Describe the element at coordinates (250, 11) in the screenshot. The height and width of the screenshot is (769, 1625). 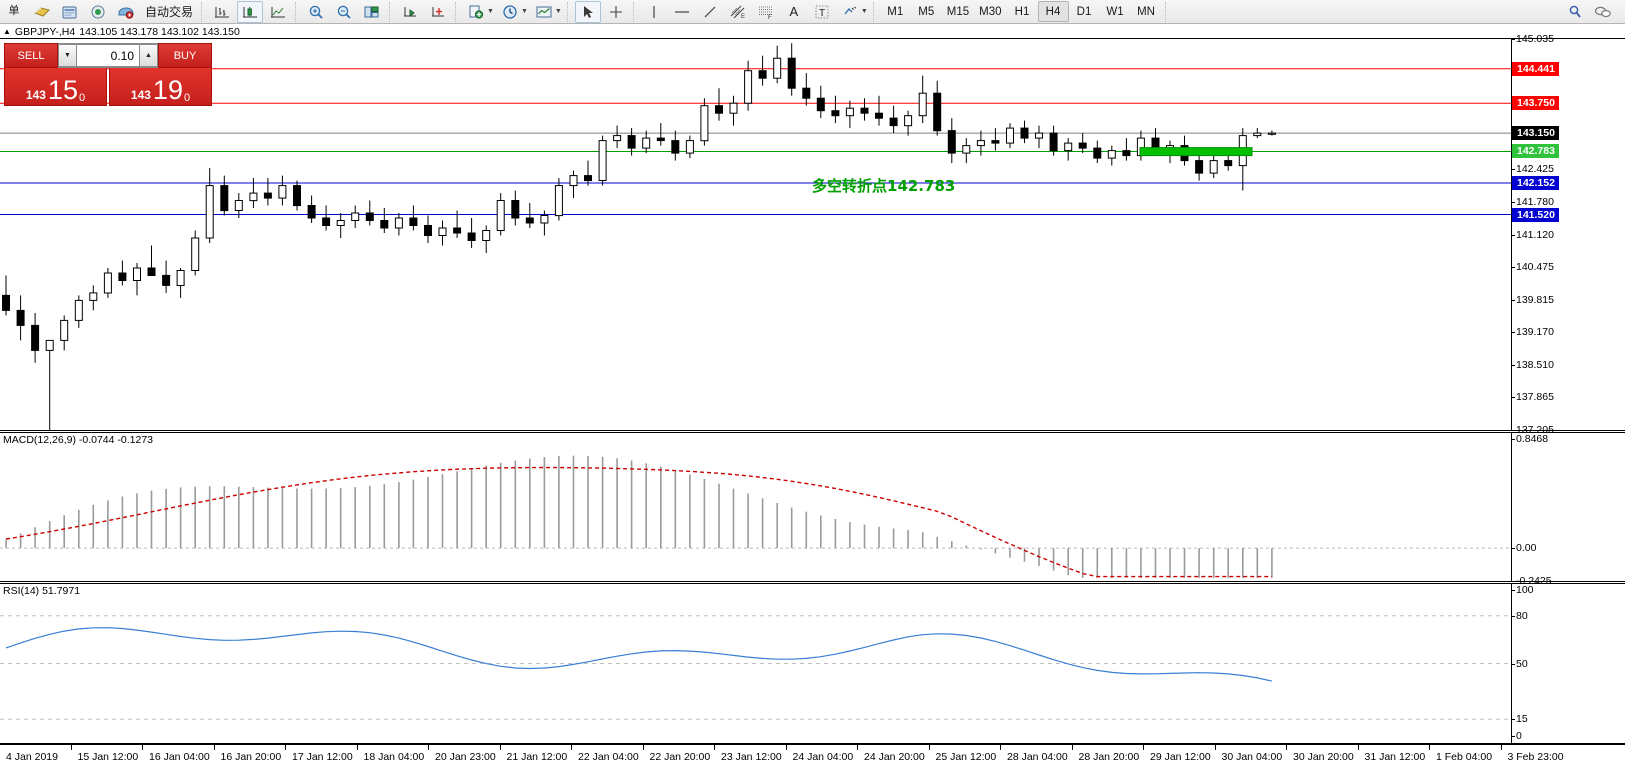
I see `candlestick-chart-icon` at that location.